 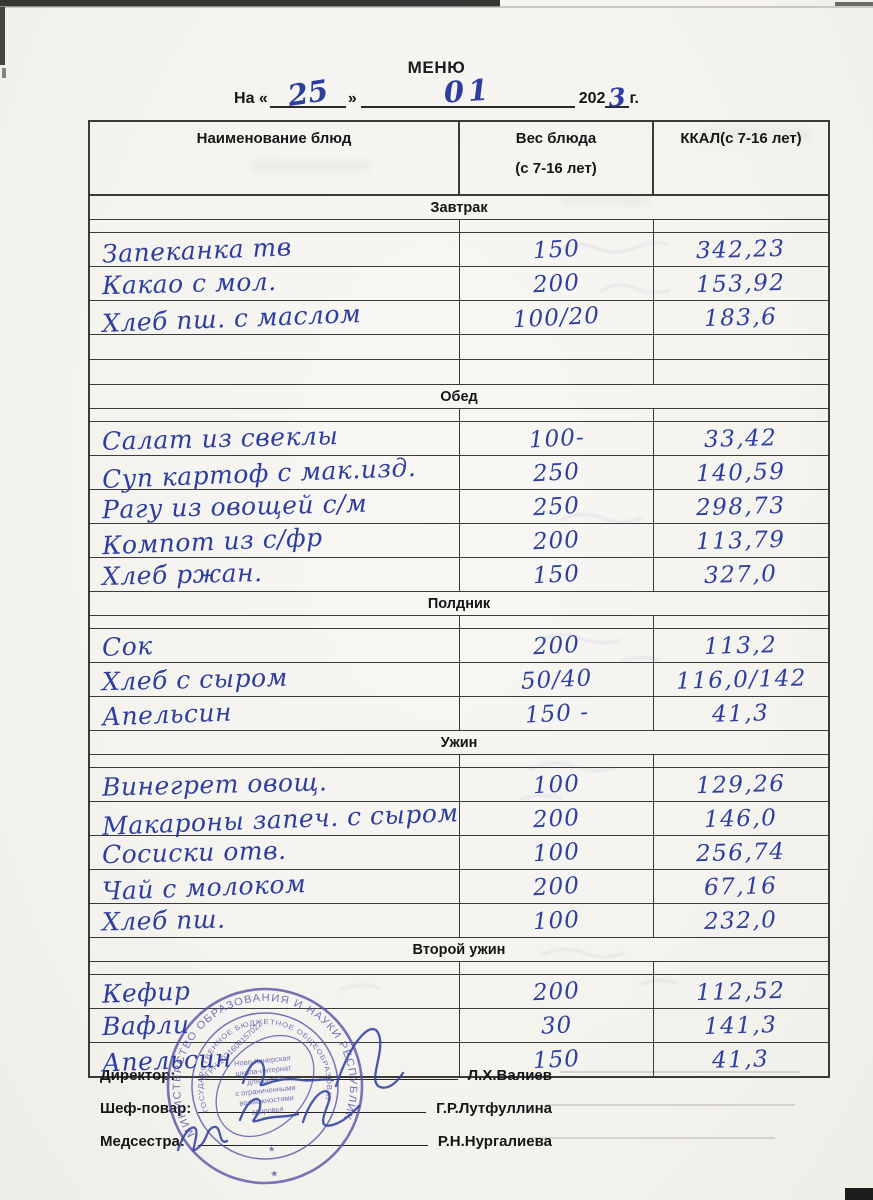 What do you see at coordinates (280, 819) in the screenshot?
I see `handwritten-dish-name: Макароны запеч. с сыром` at bounding box center [280, 819].